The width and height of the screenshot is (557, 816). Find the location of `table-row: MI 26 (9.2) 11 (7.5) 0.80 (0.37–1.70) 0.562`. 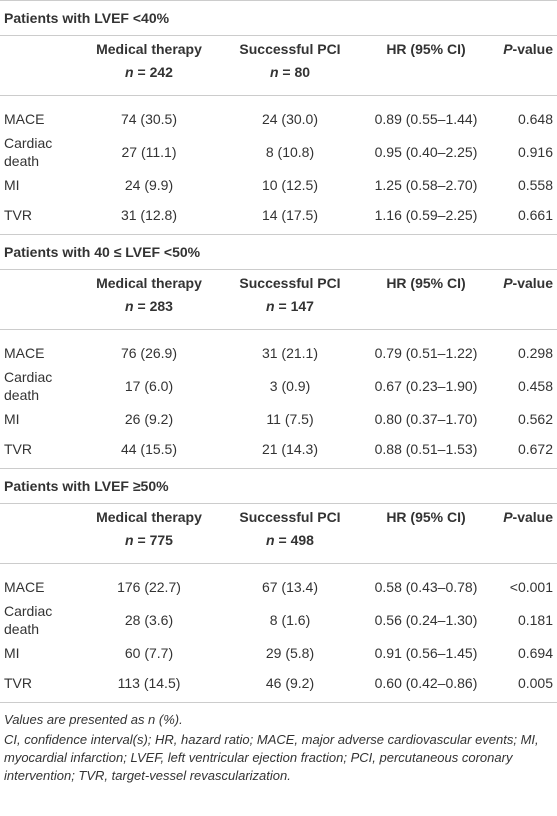

table-row: MI 26 (9.2) 11 (7.5) 0.80 (0.37–1.70) 0.562 is located at coordinates (278, 419).